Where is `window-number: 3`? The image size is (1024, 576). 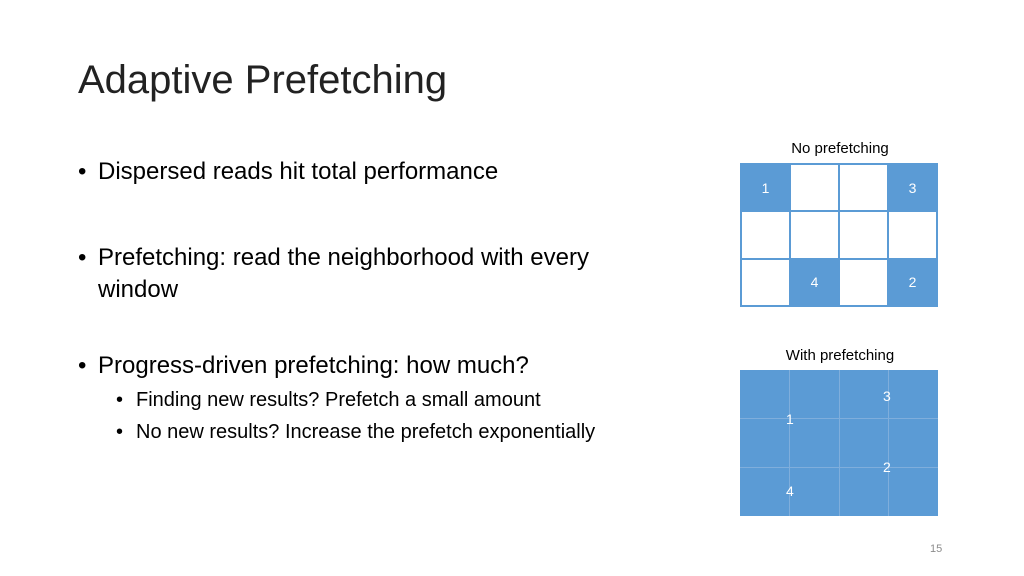
window-number: 3 is located at coordinates (887, 396).